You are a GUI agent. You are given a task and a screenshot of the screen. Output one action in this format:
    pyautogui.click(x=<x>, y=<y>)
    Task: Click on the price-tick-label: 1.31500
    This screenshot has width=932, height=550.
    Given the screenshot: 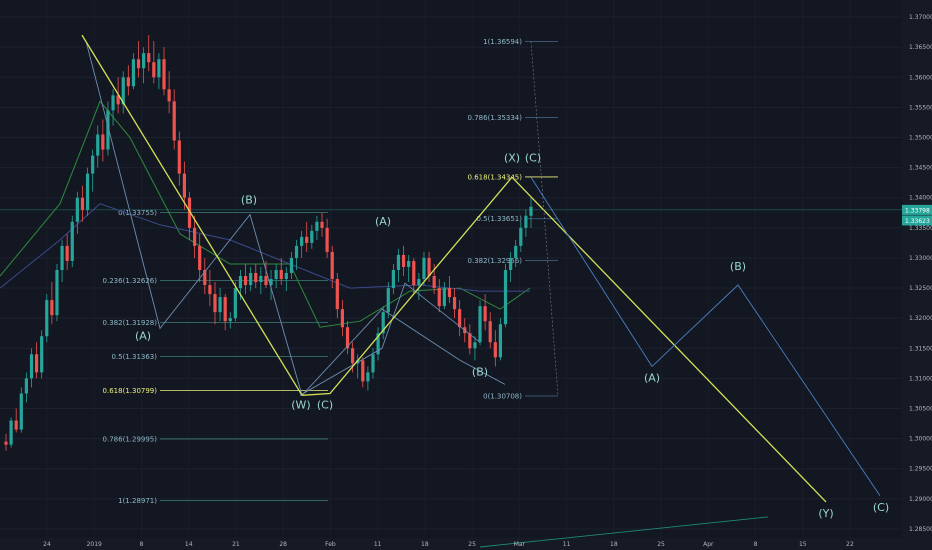 What is the action you would take?
    pyautogui.click(x=920, y=348)
    